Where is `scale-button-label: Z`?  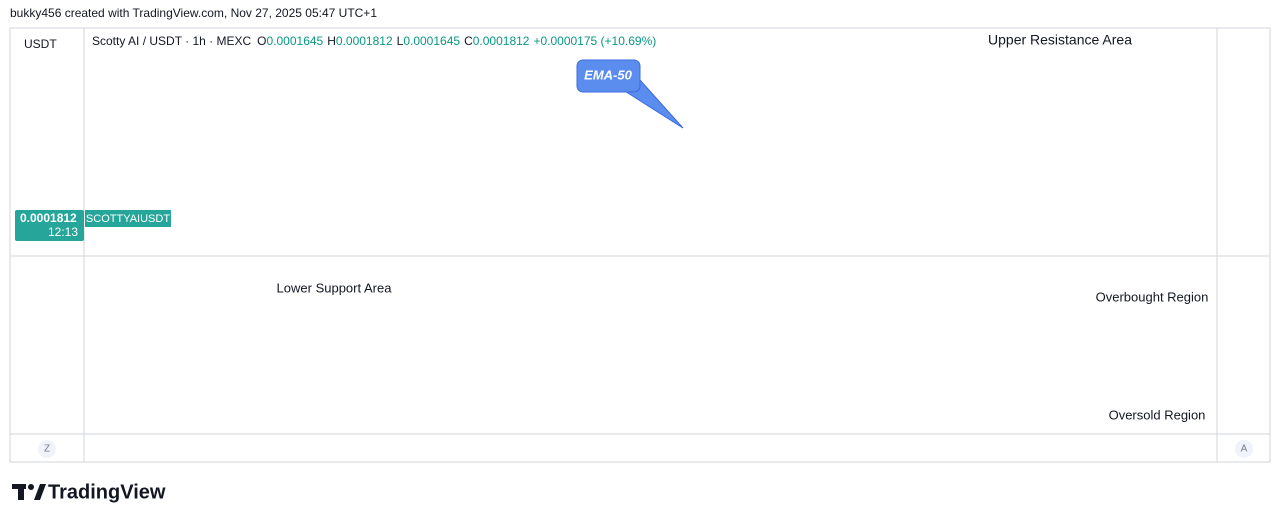
scale-button-label: Z is located at coordinates (47, 449).